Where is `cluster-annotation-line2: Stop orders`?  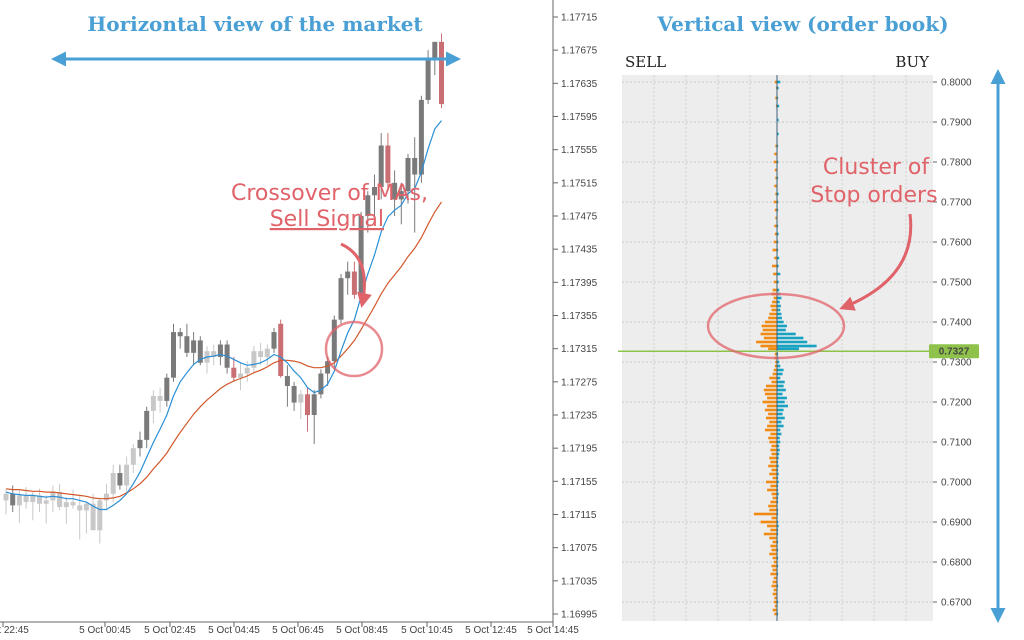
cluster-annotation-line2: Stop orders is located at coordinates (873, 195).